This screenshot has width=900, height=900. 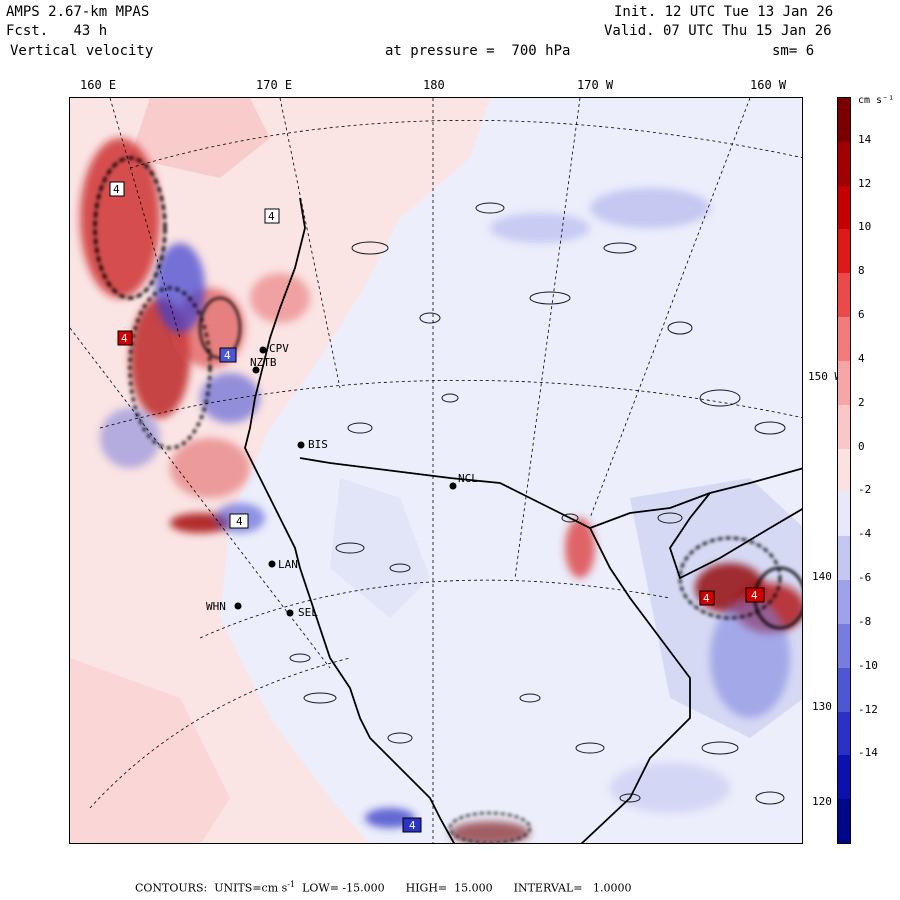 I want to click on colorbar-tick-label: 0, so click(x=861, y=446).